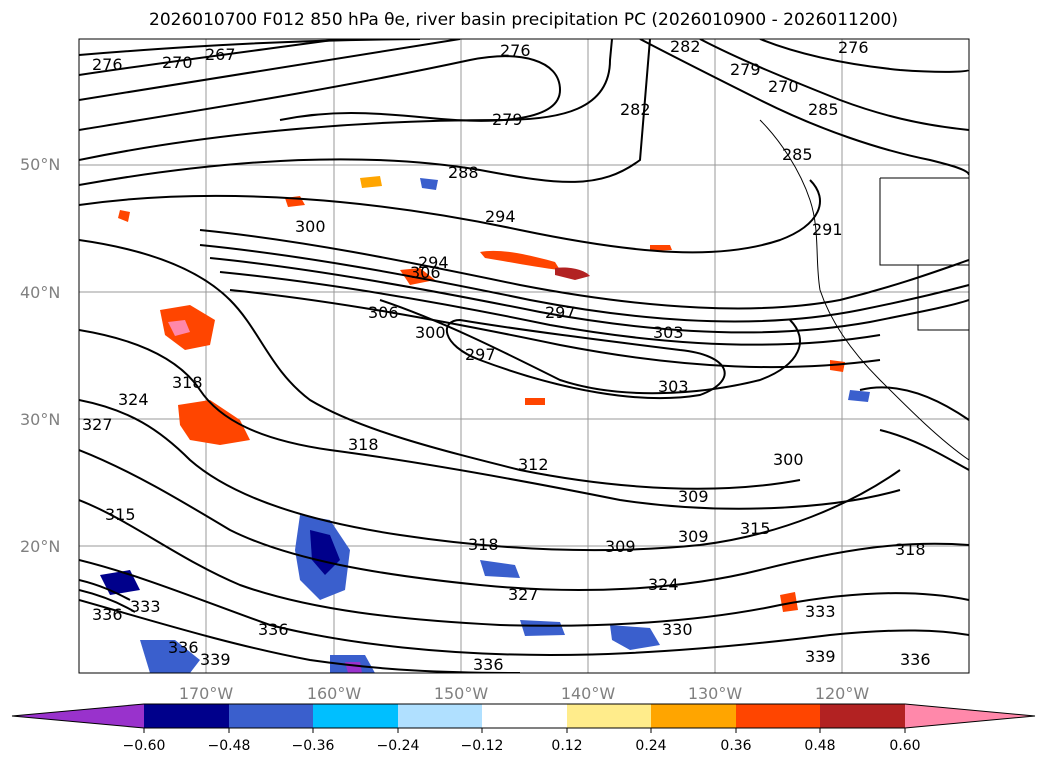 The width and height of the screenshot is (1047, 767). Describe the element at coordinates (229, 746) in the screenshot. I see `colorbar-tick: −0.48` at that location.